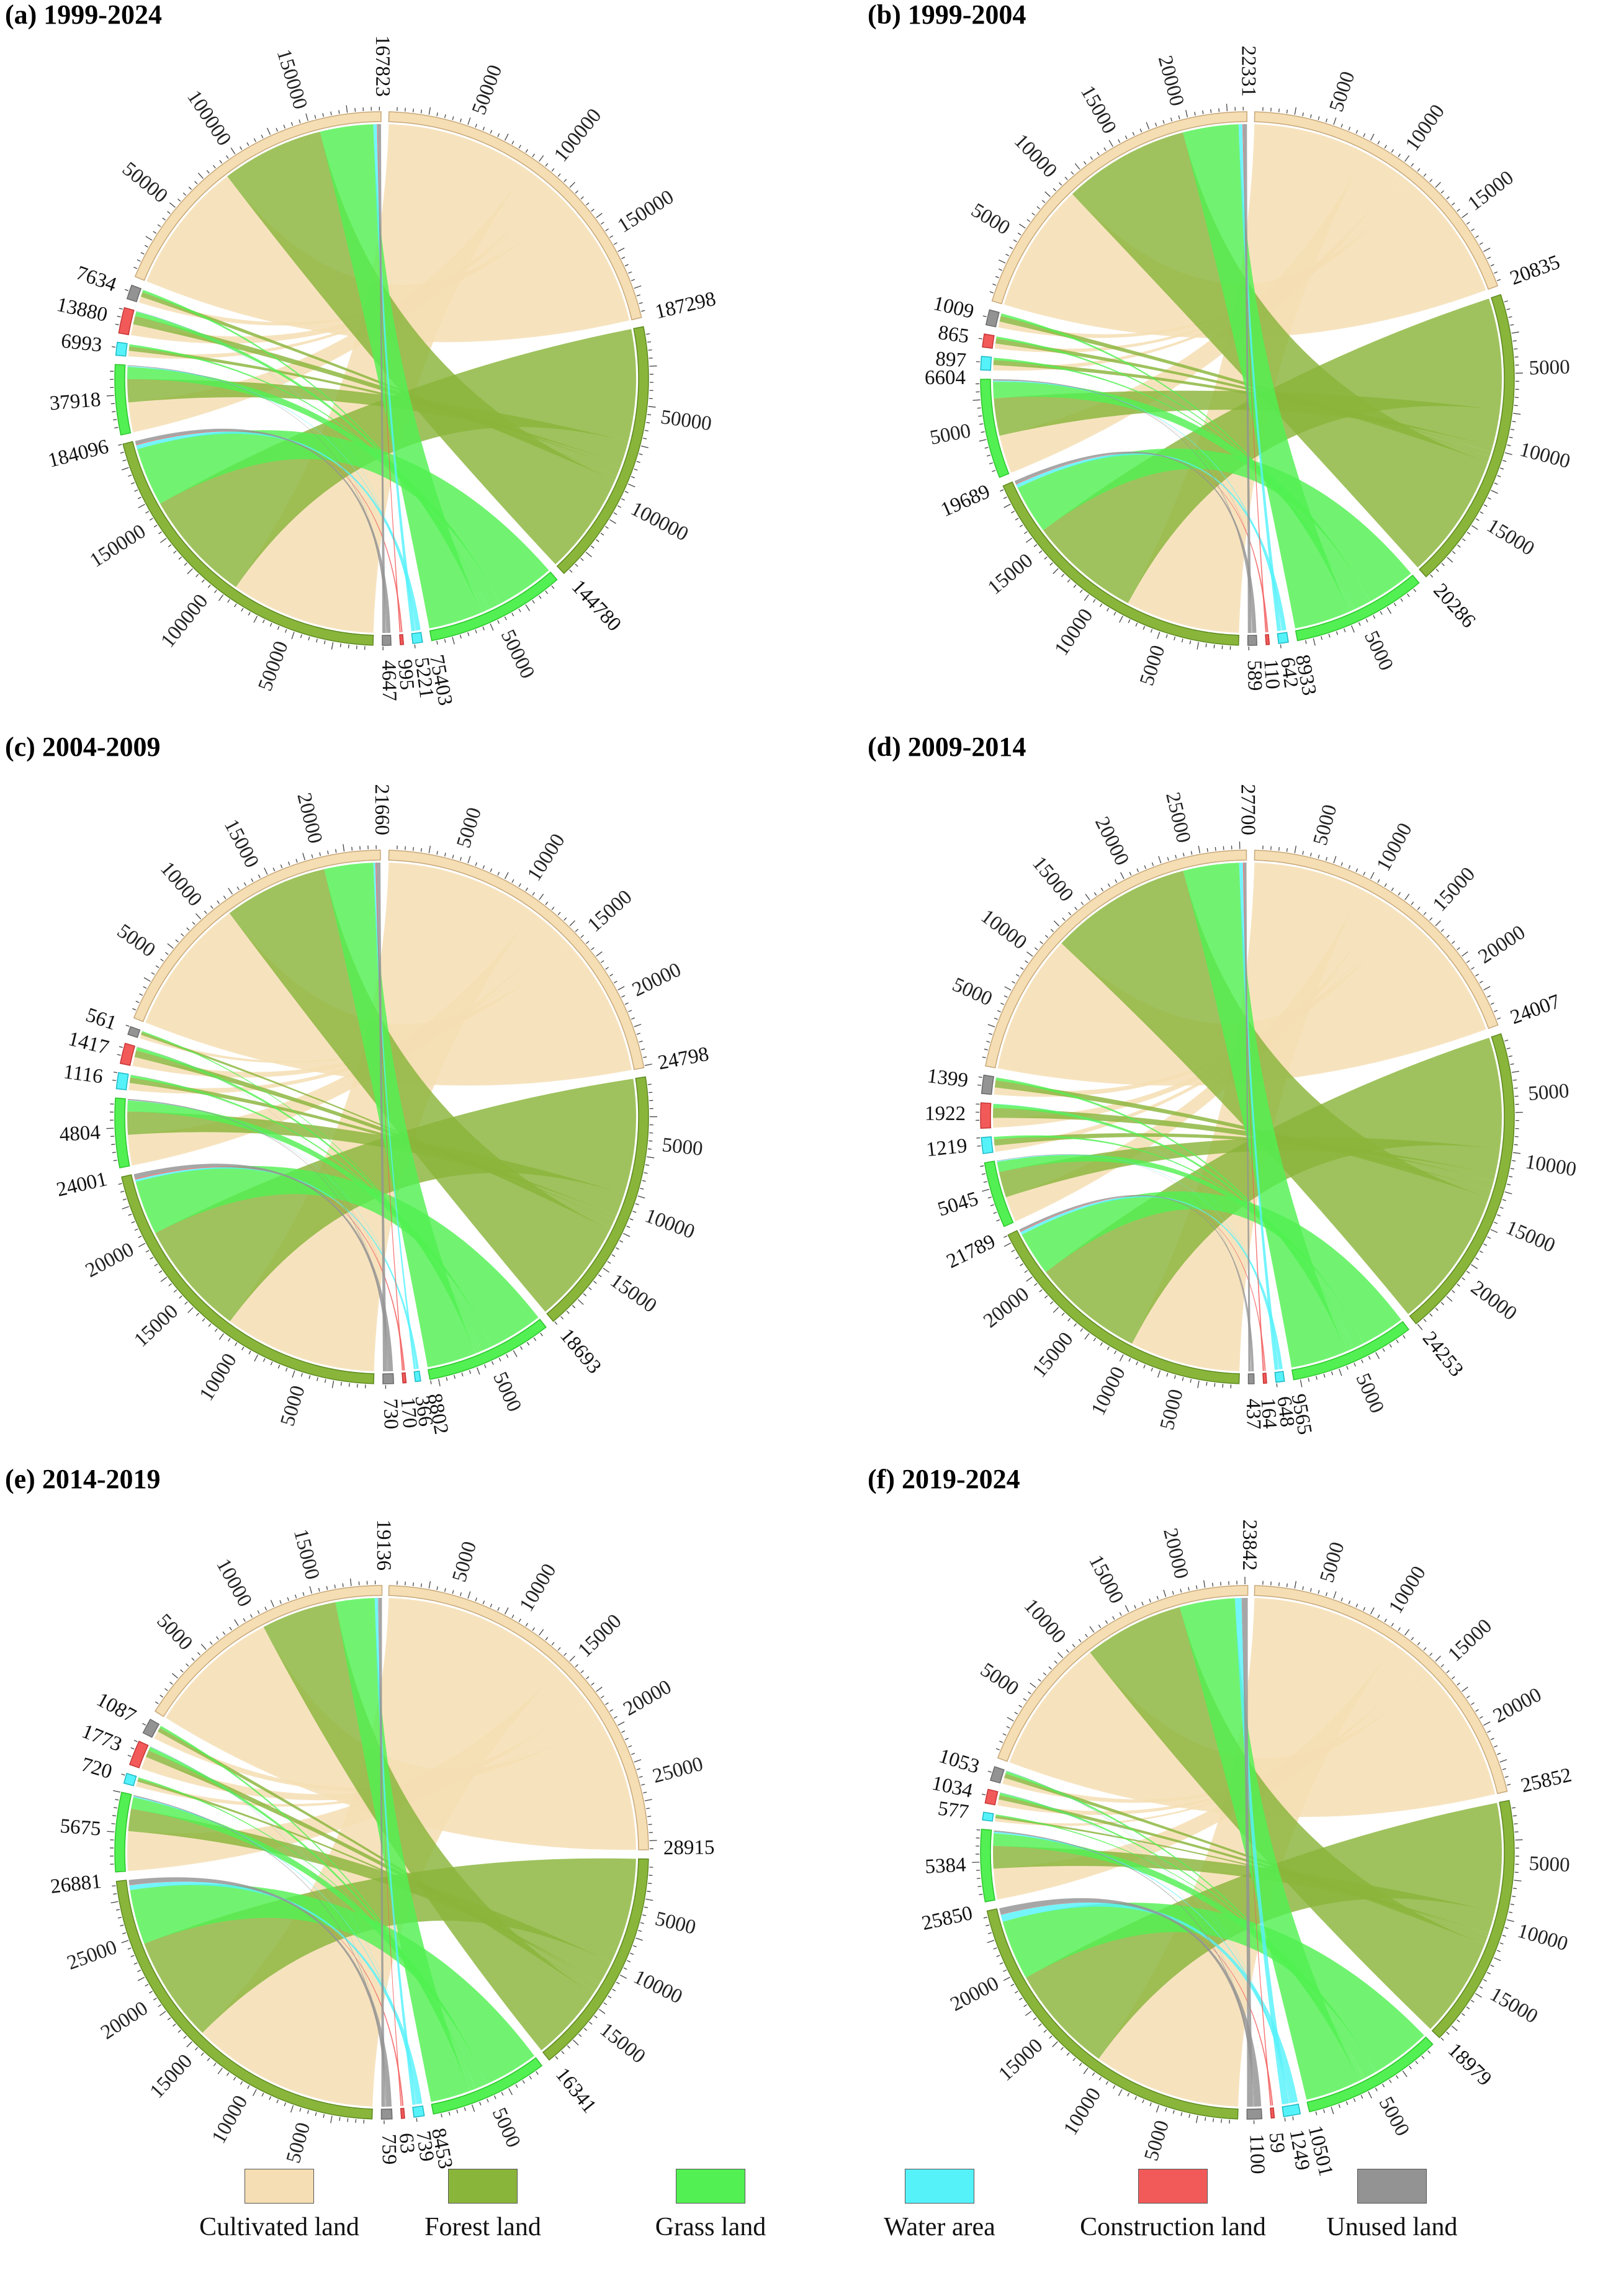 This screenshot has height=2296, width=1603. Describe the element at coordinates (710, 2186) in the screenshot. I see `legend-swatch-grass` at that location.